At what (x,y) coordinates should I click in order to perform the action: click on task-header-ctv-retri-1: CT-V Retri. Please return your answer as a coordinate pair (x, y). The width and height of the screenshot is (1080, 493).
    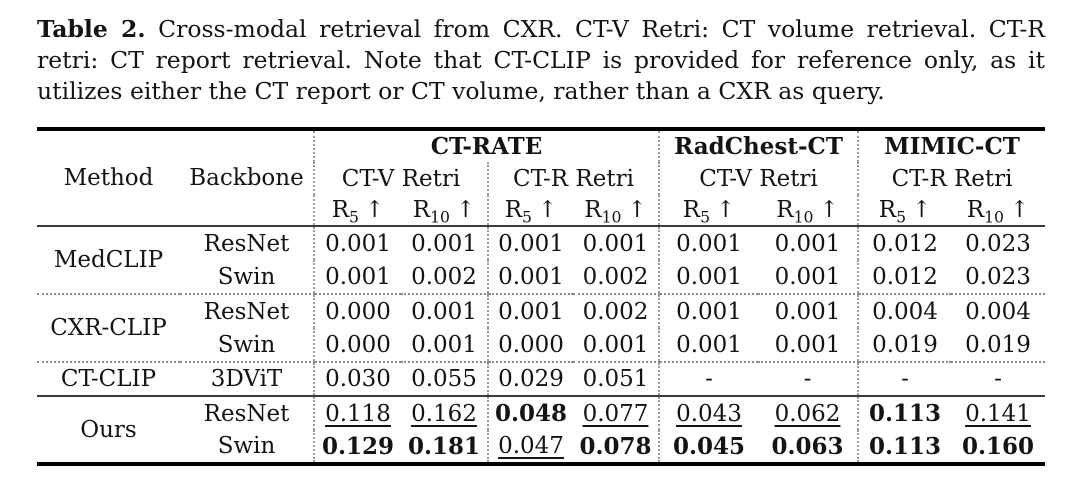
    Looking at the image, I should click on (400, 178).